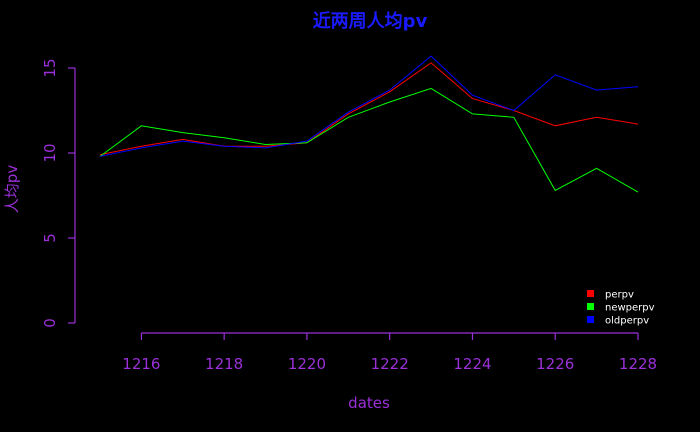 The height and width of the screenshot is (432, 700). I want to click on x-tick-label: 1218, so click(224, 364).